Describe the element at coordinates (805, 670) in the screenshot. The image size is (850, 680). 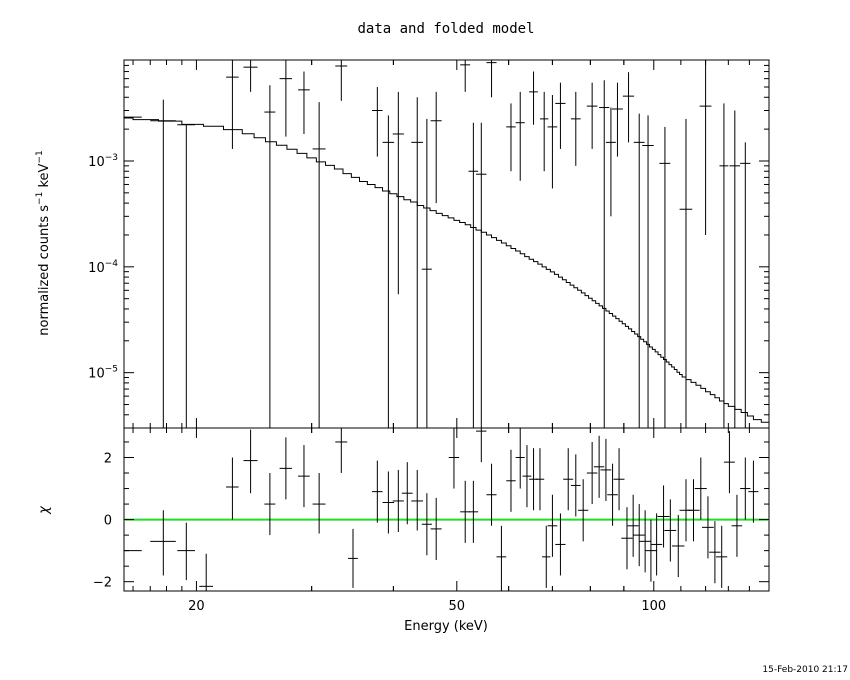
I see `timestamp: 15-Feb-2010 21:17` at that location.